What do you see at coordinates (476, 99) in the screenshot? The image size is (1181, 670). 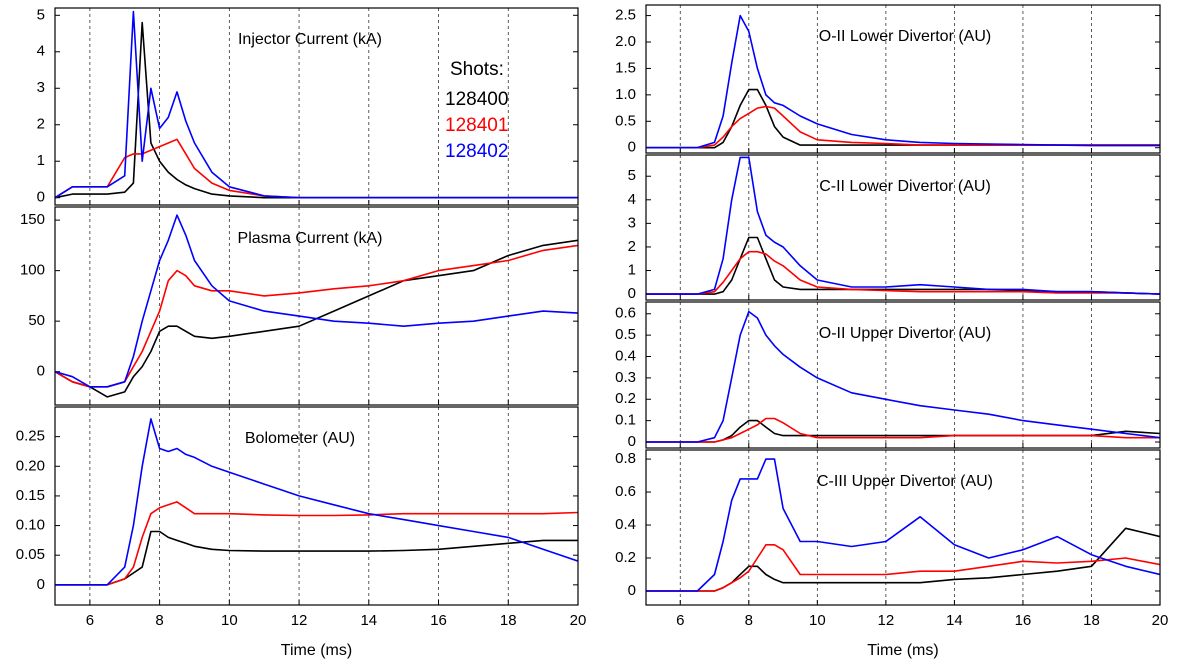 I see `legend-entry: 128400` at bounding box center [476, 99].